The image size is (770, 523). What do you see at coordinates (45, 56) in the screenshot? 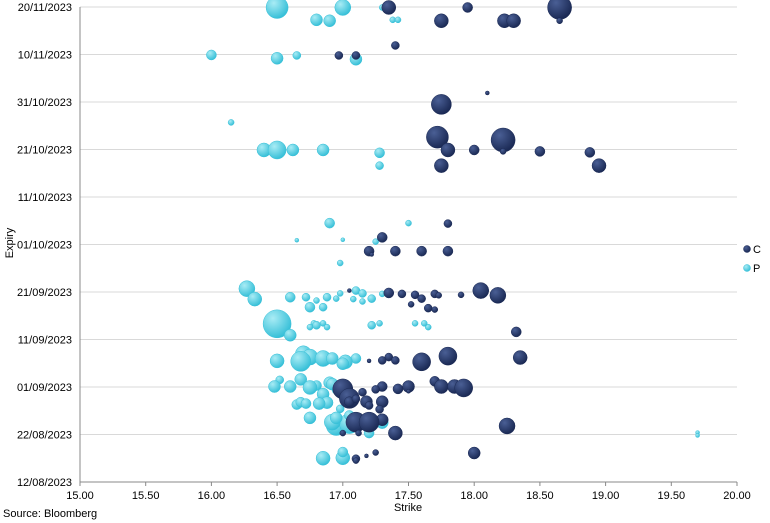
I see `y-tick-label: 10/11/2023` at bounding box center [45, 56].